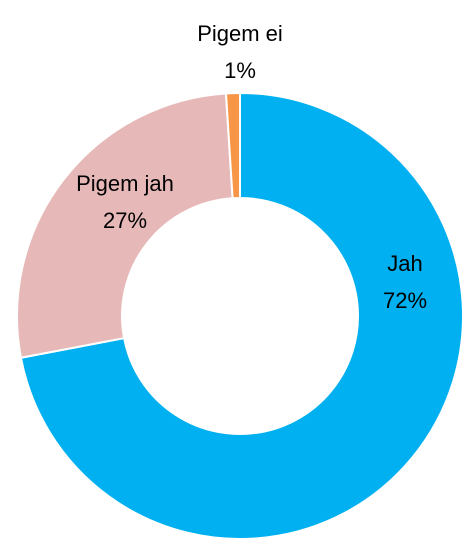 This screenshot has height=541, width=464. What do you see at coordinates (232, 145) in the screenshot?
I see `donut-slice` at bounding box center [232, 145].